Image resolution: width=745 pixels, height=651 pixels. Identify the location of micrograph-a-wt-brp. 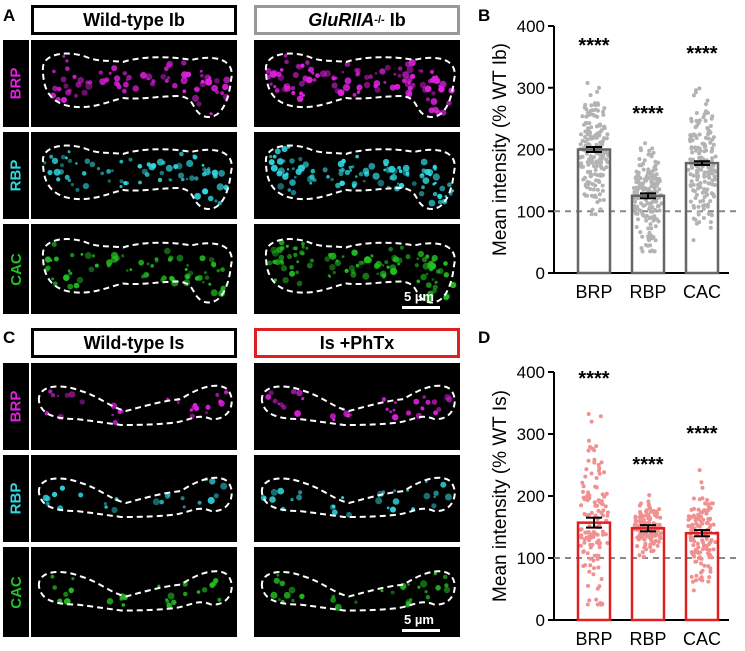
(134, 83).